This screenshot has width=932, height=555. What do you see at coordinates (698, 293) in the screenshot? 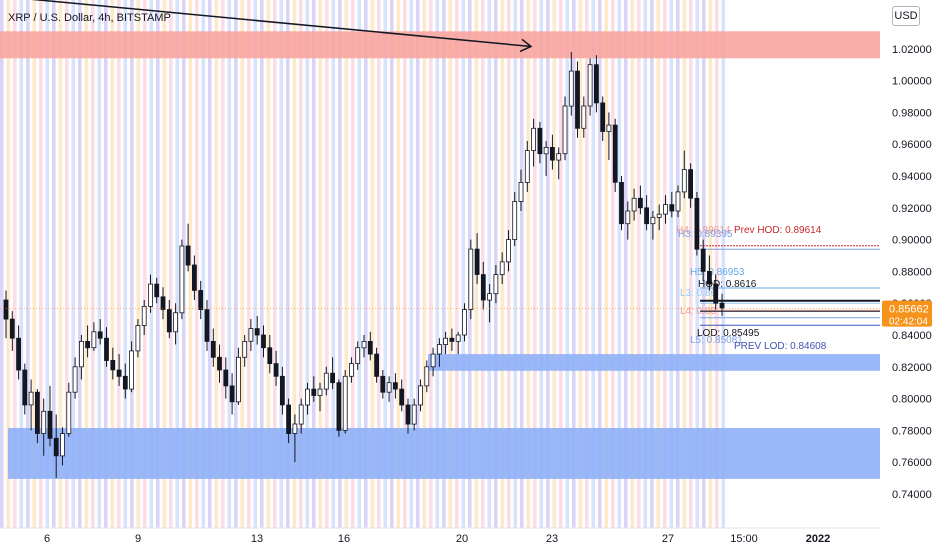
I see `level-label-l3: L3: 0.86` at bounding box center [698, 293].